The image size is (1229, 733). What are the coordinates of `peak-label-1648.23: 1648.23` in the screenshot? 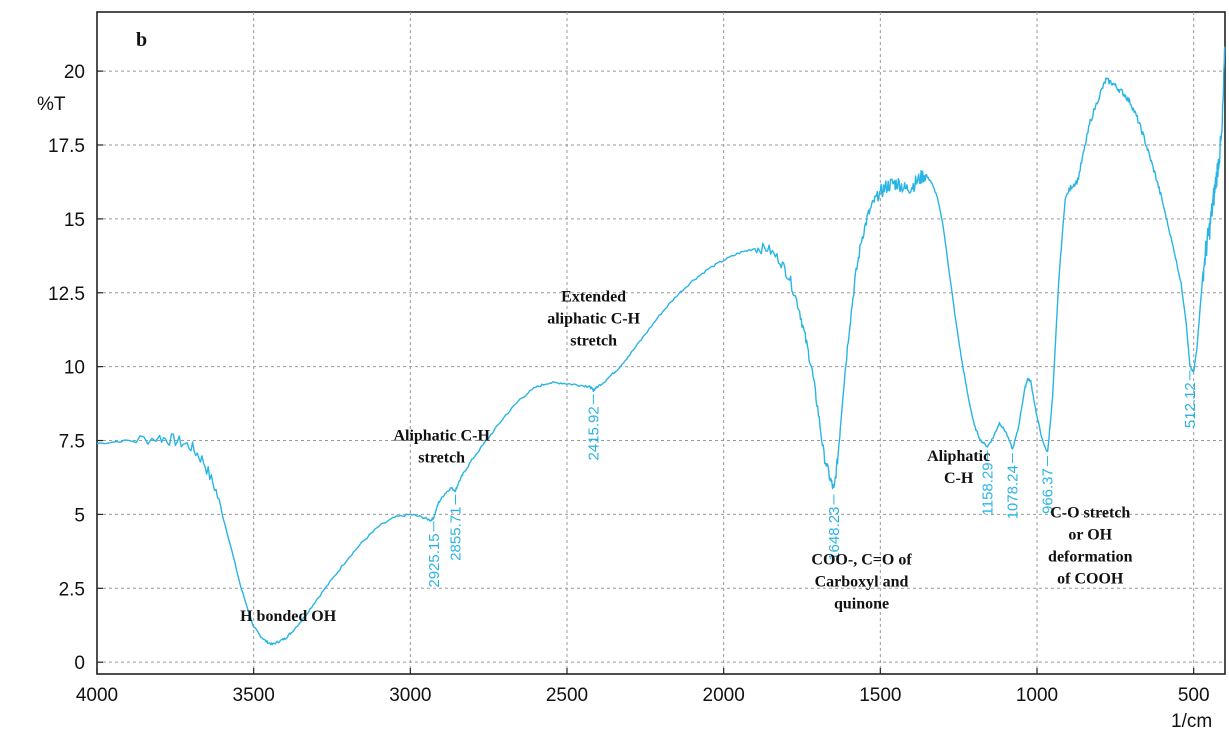 It's located at (834, 534).